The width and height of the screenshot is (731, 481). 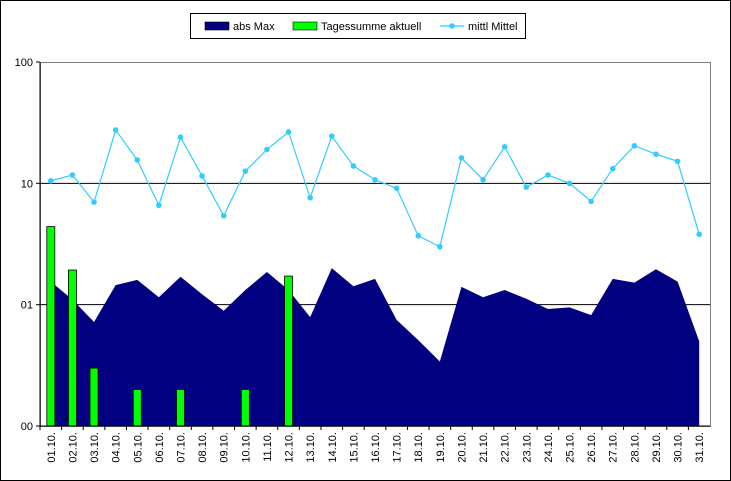 What do you see at coordinates (679, 447) in the screenshot?
I see `x-tick-label: 30.10.` at bounding box center [679, 447].